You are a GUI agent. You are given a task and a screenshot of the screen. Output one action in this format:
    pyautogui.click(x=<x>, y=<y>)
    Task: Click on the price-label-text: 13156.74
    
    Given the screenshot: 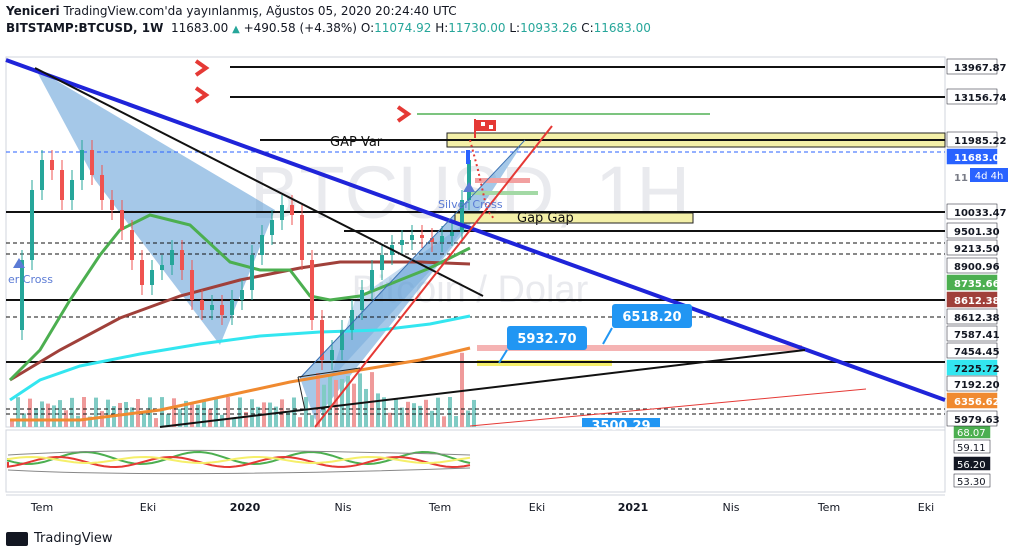 What is the action you would take?
    pyautogui.click(x=980, y=98)
    